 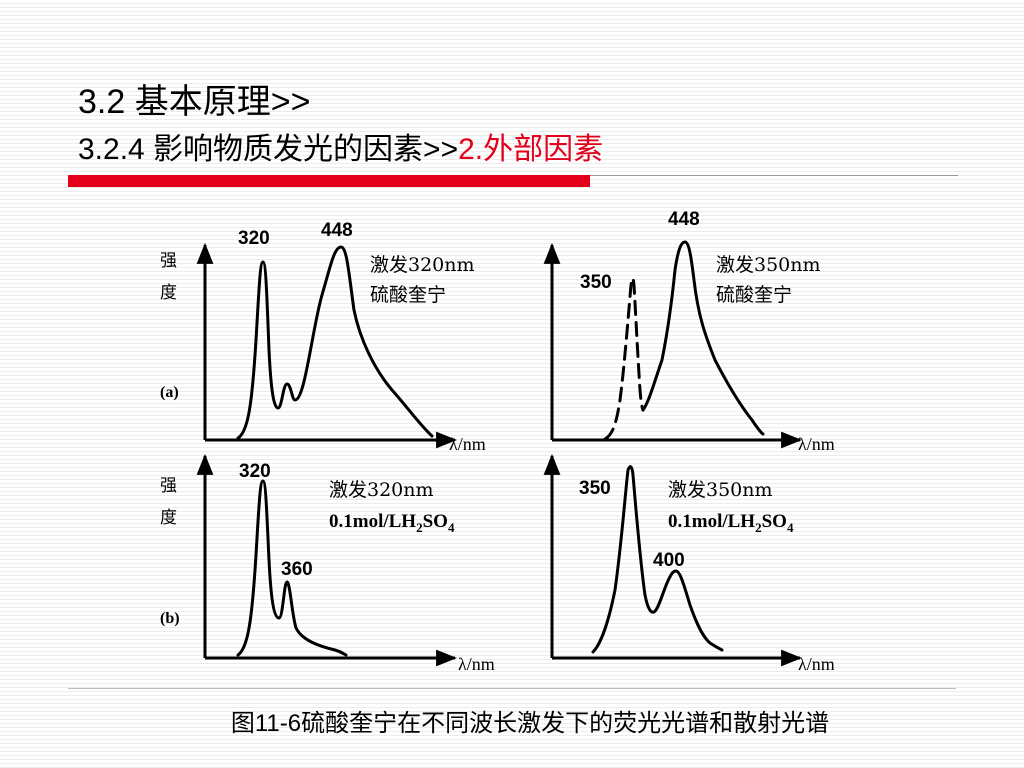 I want to click on xlabel-b2: λ/nm, so click(x=816, y=664).